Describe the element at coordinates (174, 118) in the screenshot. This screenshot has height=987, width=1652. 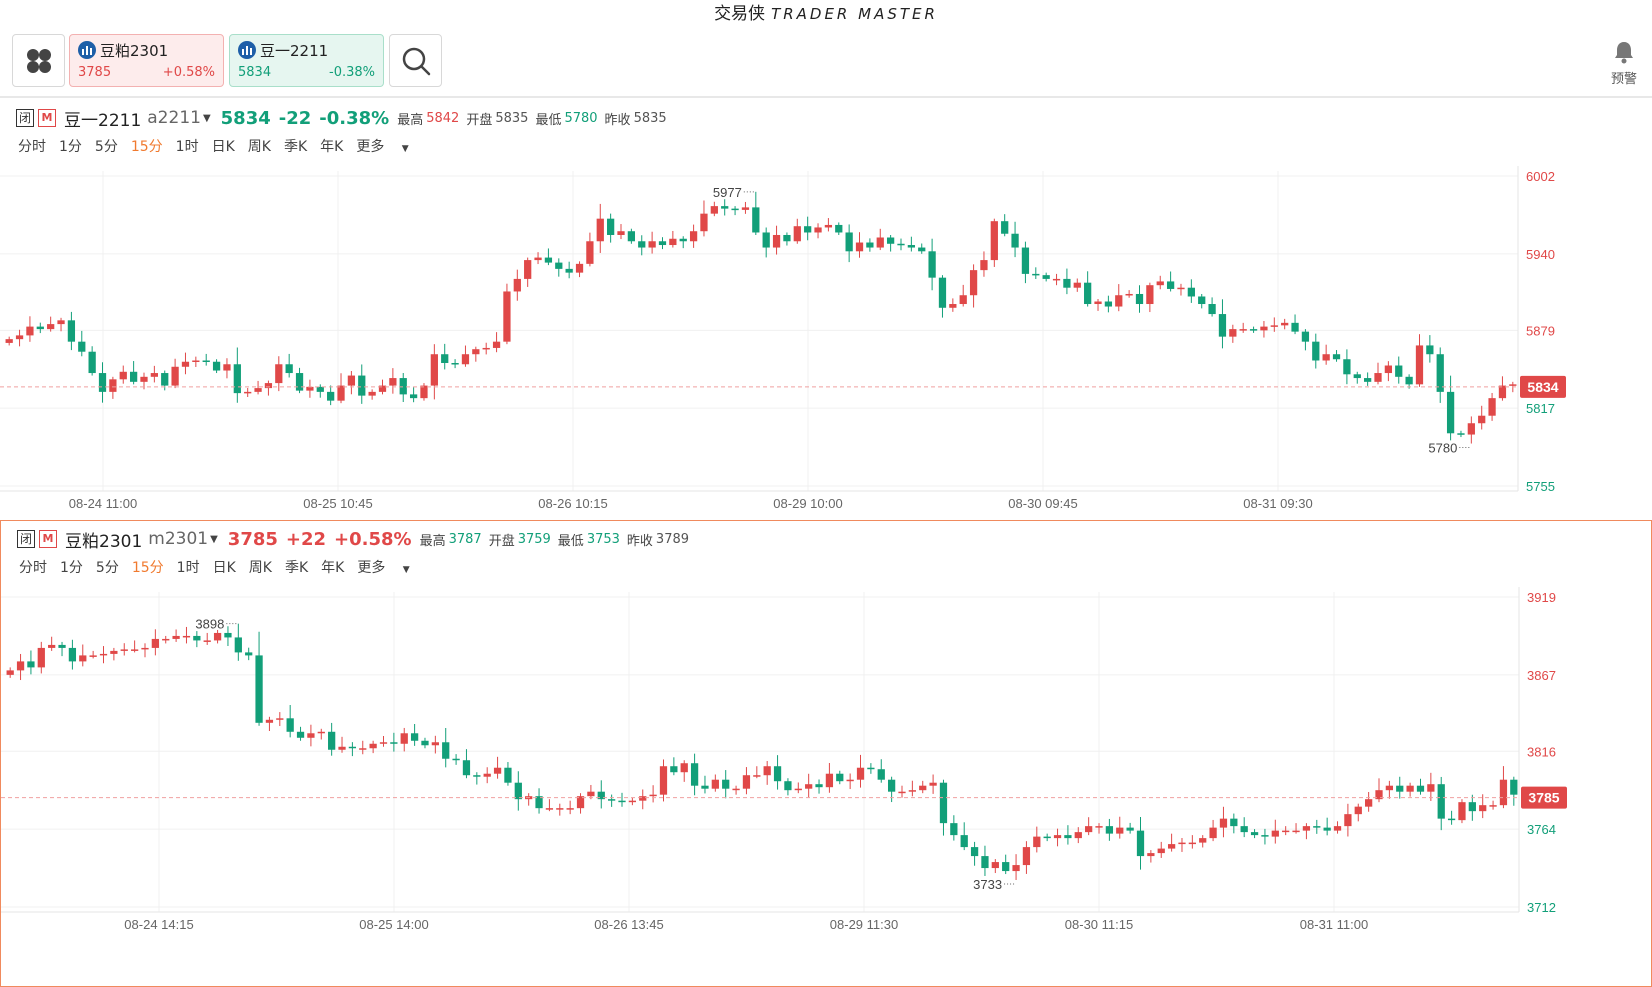
I see `symbol-code: a2211` at that location.